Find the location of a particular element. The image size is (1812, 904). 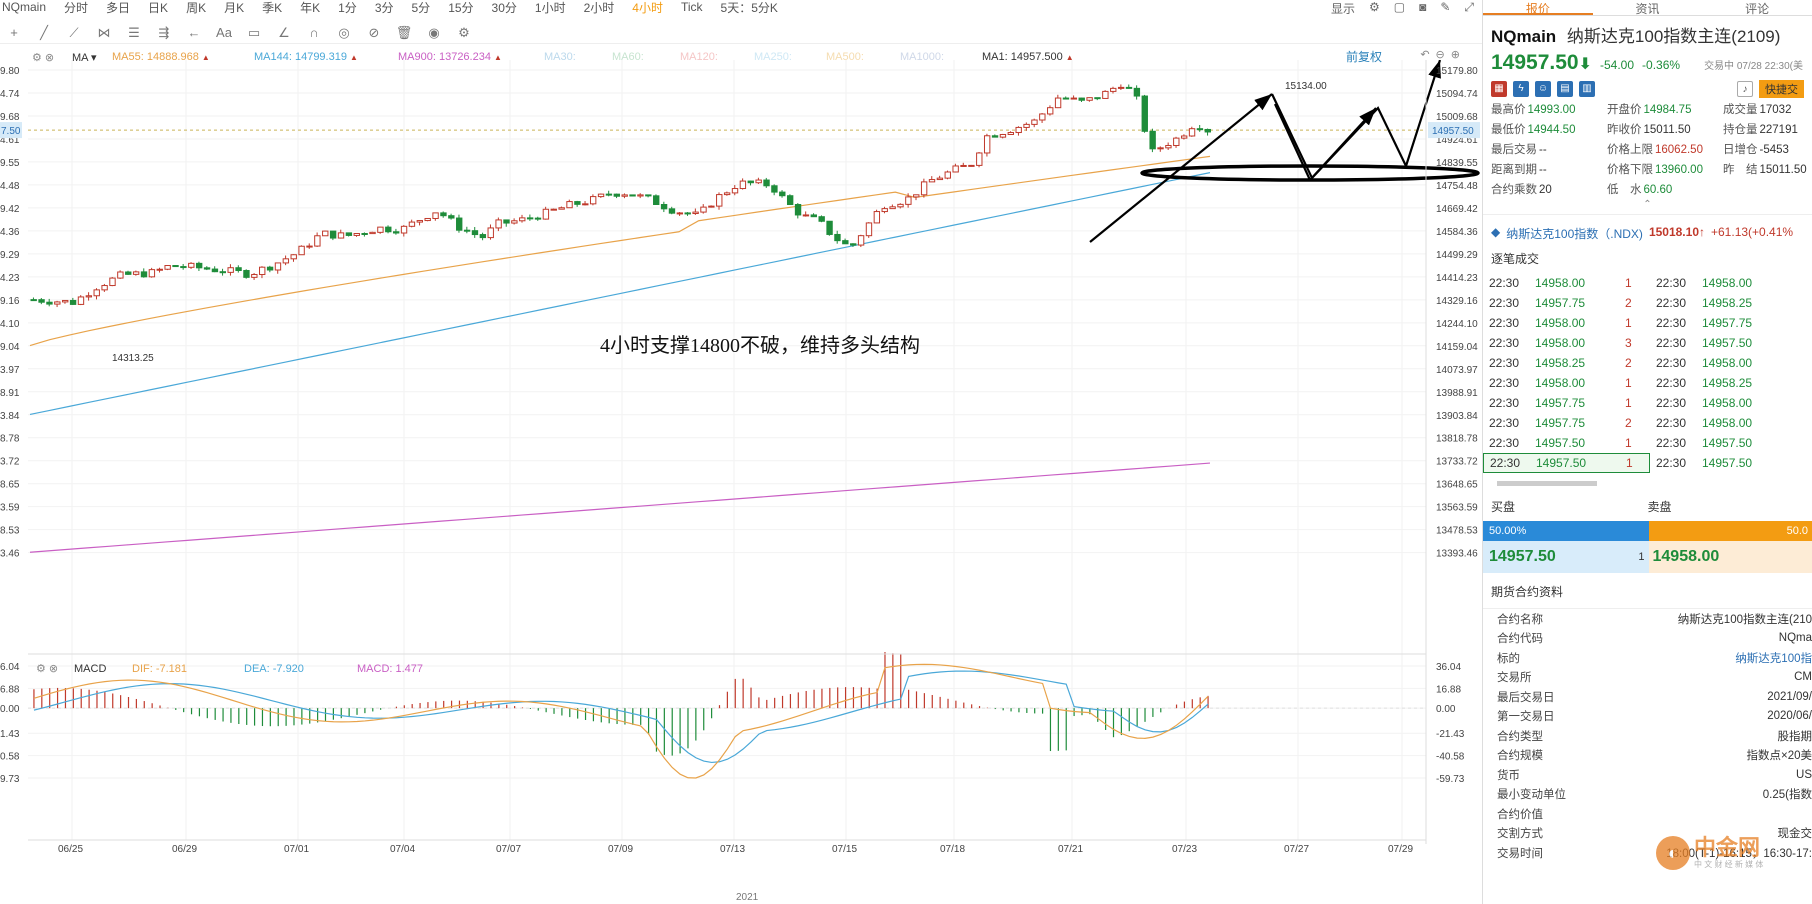

tab-comments: 评论 is located at coordinates (1757, 9).